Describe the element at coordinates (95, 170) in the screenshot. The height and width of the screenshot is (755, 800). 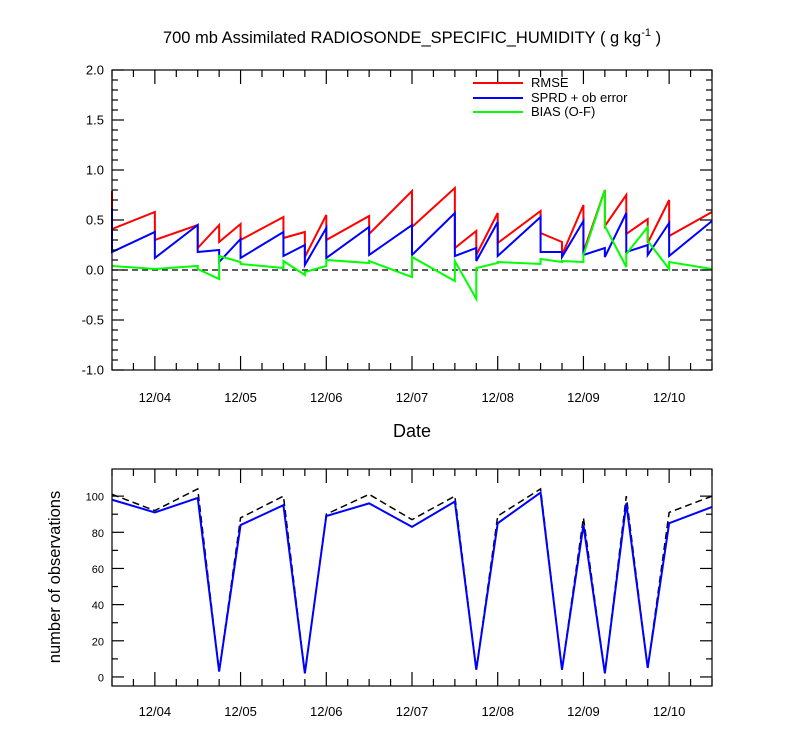
I see `top-y-tick-label: 1.0` at that location.